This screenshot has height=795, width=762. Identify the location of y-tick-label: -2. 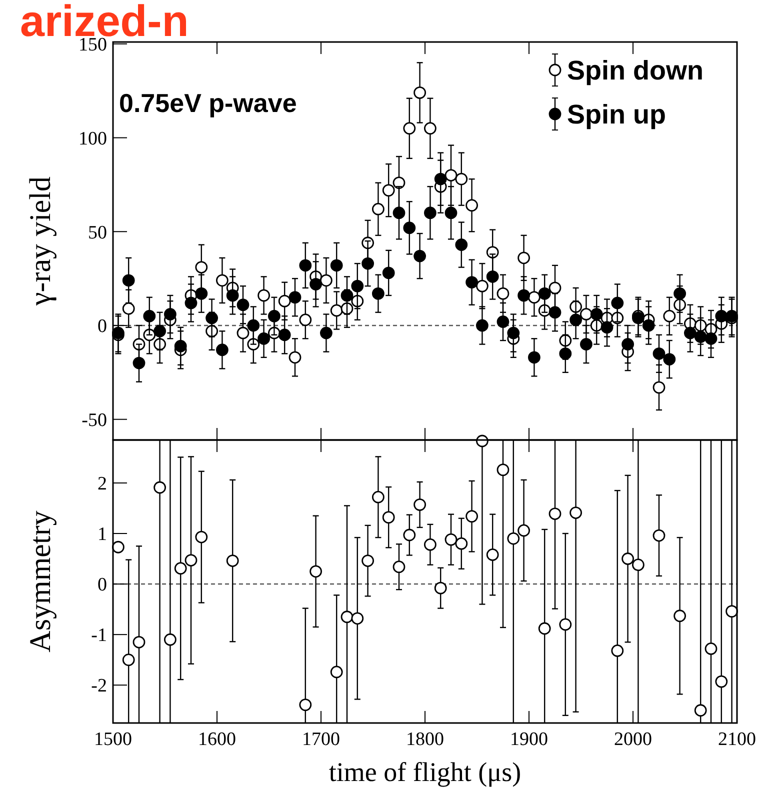
(99, 686).